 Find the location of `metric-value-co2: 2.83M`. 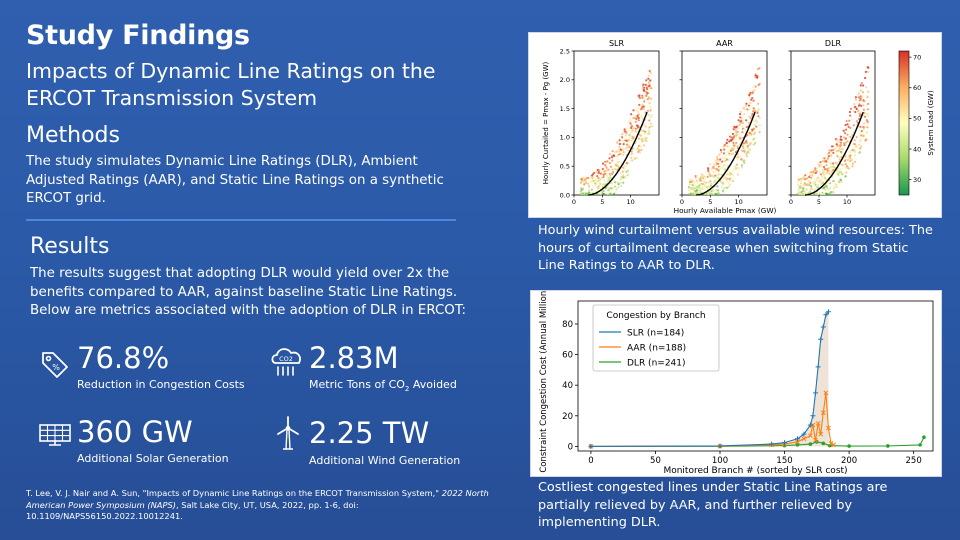

metric-value-co2: 2.83M is located at coordinates (354, 358).